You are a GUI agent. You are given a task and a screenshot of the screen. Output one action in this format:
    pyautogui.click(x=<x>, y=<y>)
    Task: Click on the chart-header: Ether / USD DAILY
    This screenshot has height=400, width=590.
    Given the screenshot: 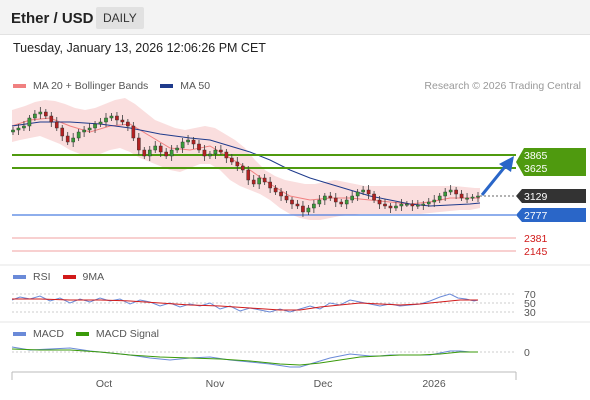 What is the action you would take?
    pyautogui.click(x=295, y=17)
    